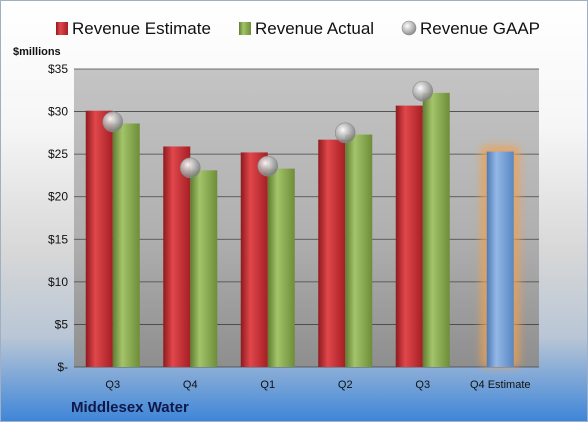 The height and width of the screenshot is (426, 588). Describe the element at coordinates (317, 385) in the screenshot. I see `x-axis-ticks: Q3 Q4 Q1 Q2 Q3 Q4 Estimate` at that location.